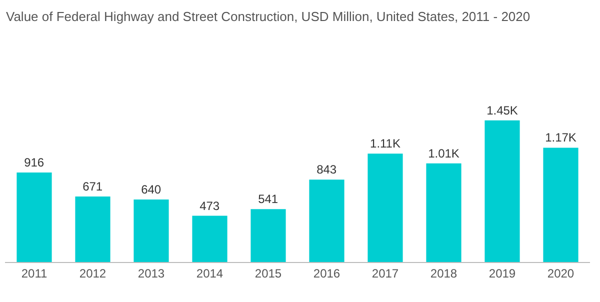 This screenshot has height=302, width=600. Describe the element at coordinates (268, 16) in the screenshot. I see `chart-title: Value of Federal Highway and Street Construction, USD Million, United States, 2011 - 2020` at that location.